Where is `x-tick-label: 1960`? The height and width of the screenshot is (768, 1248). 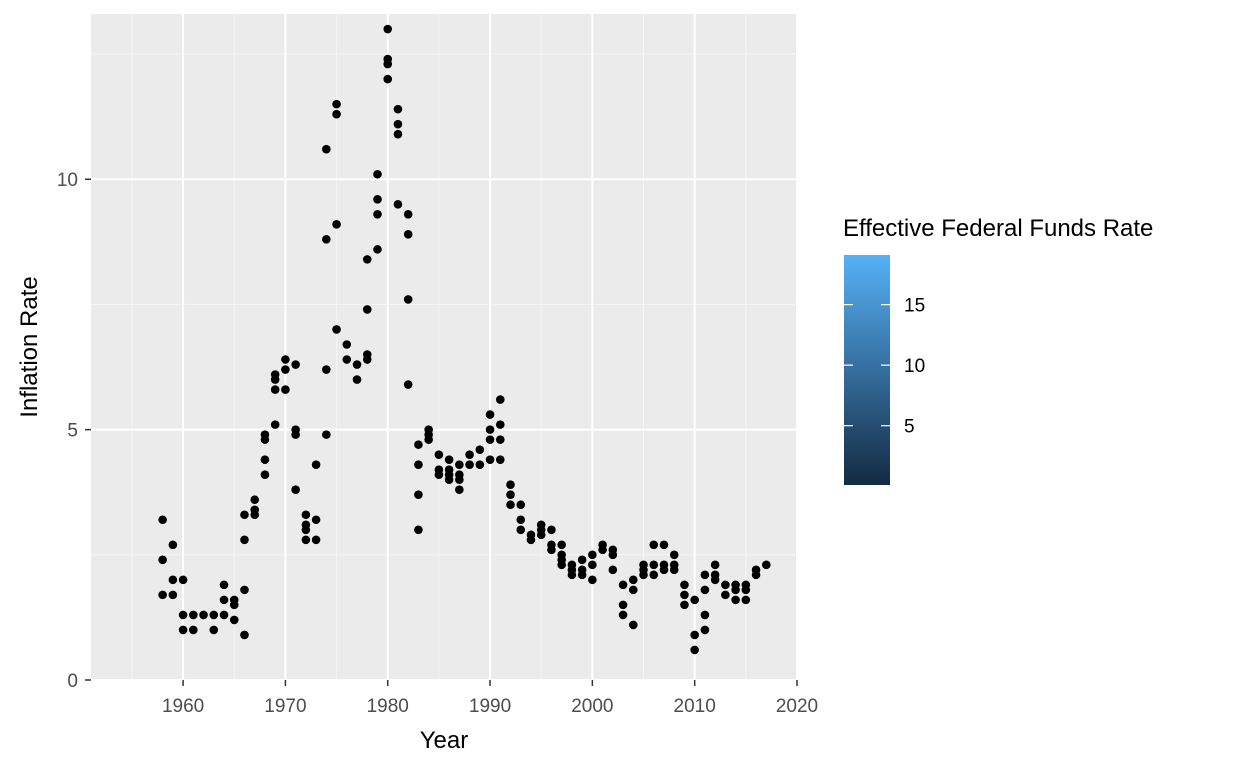
x-tick-label: 1960 is located at coordinates (183, 706).